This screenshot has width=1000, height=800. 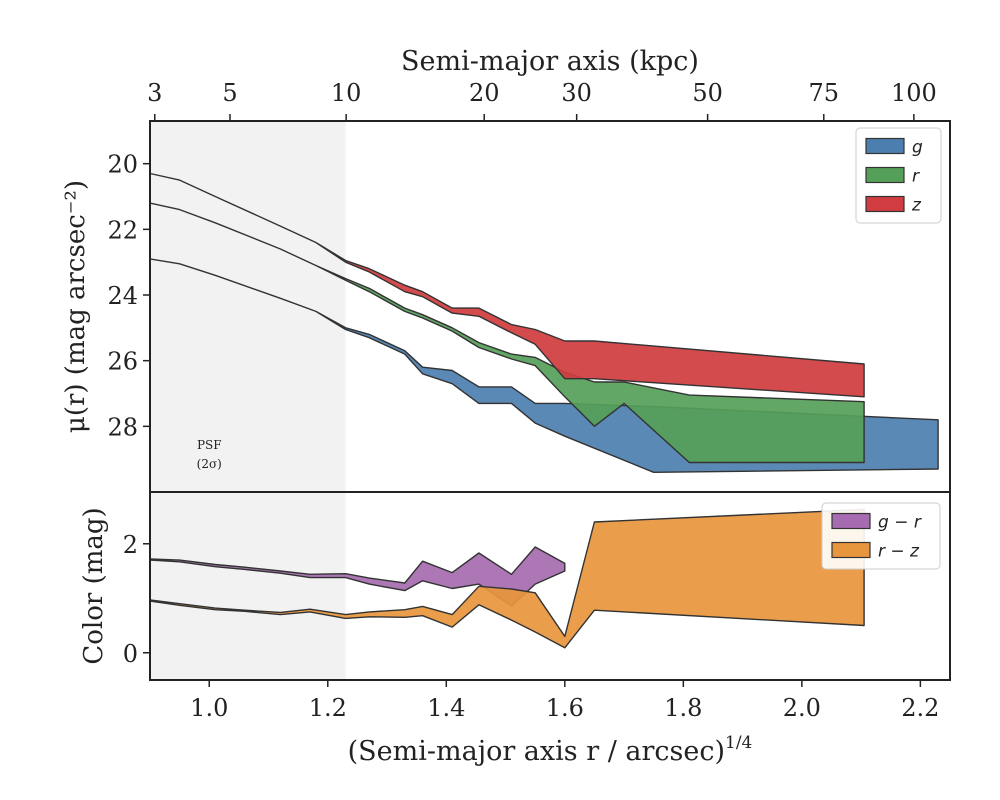 What do you see at coordinates (802, 708) in the screenshot?
I see `x-tick-label: 2.0` at bounding box center [802, 708].